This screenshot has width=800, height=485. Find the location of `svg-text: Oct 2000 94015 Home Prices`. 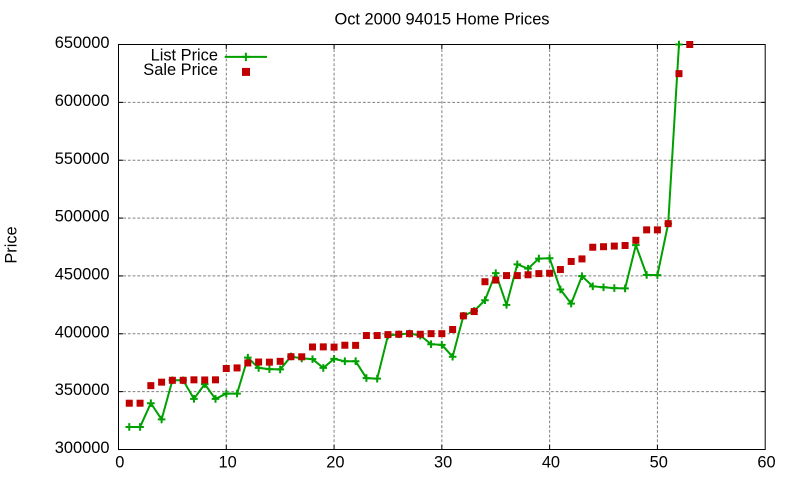

svg-text: Oct 2000 94015 Home Prices is located at coordinates (441, 20).